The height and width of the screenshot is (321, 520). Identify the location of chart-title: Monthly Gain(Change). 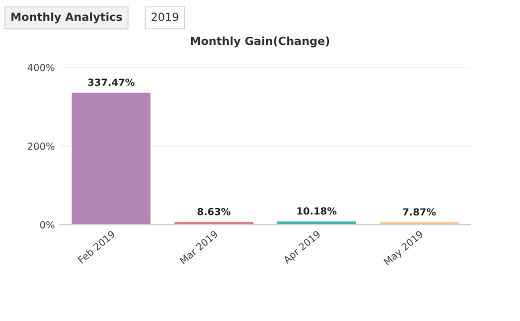
(260, 42).